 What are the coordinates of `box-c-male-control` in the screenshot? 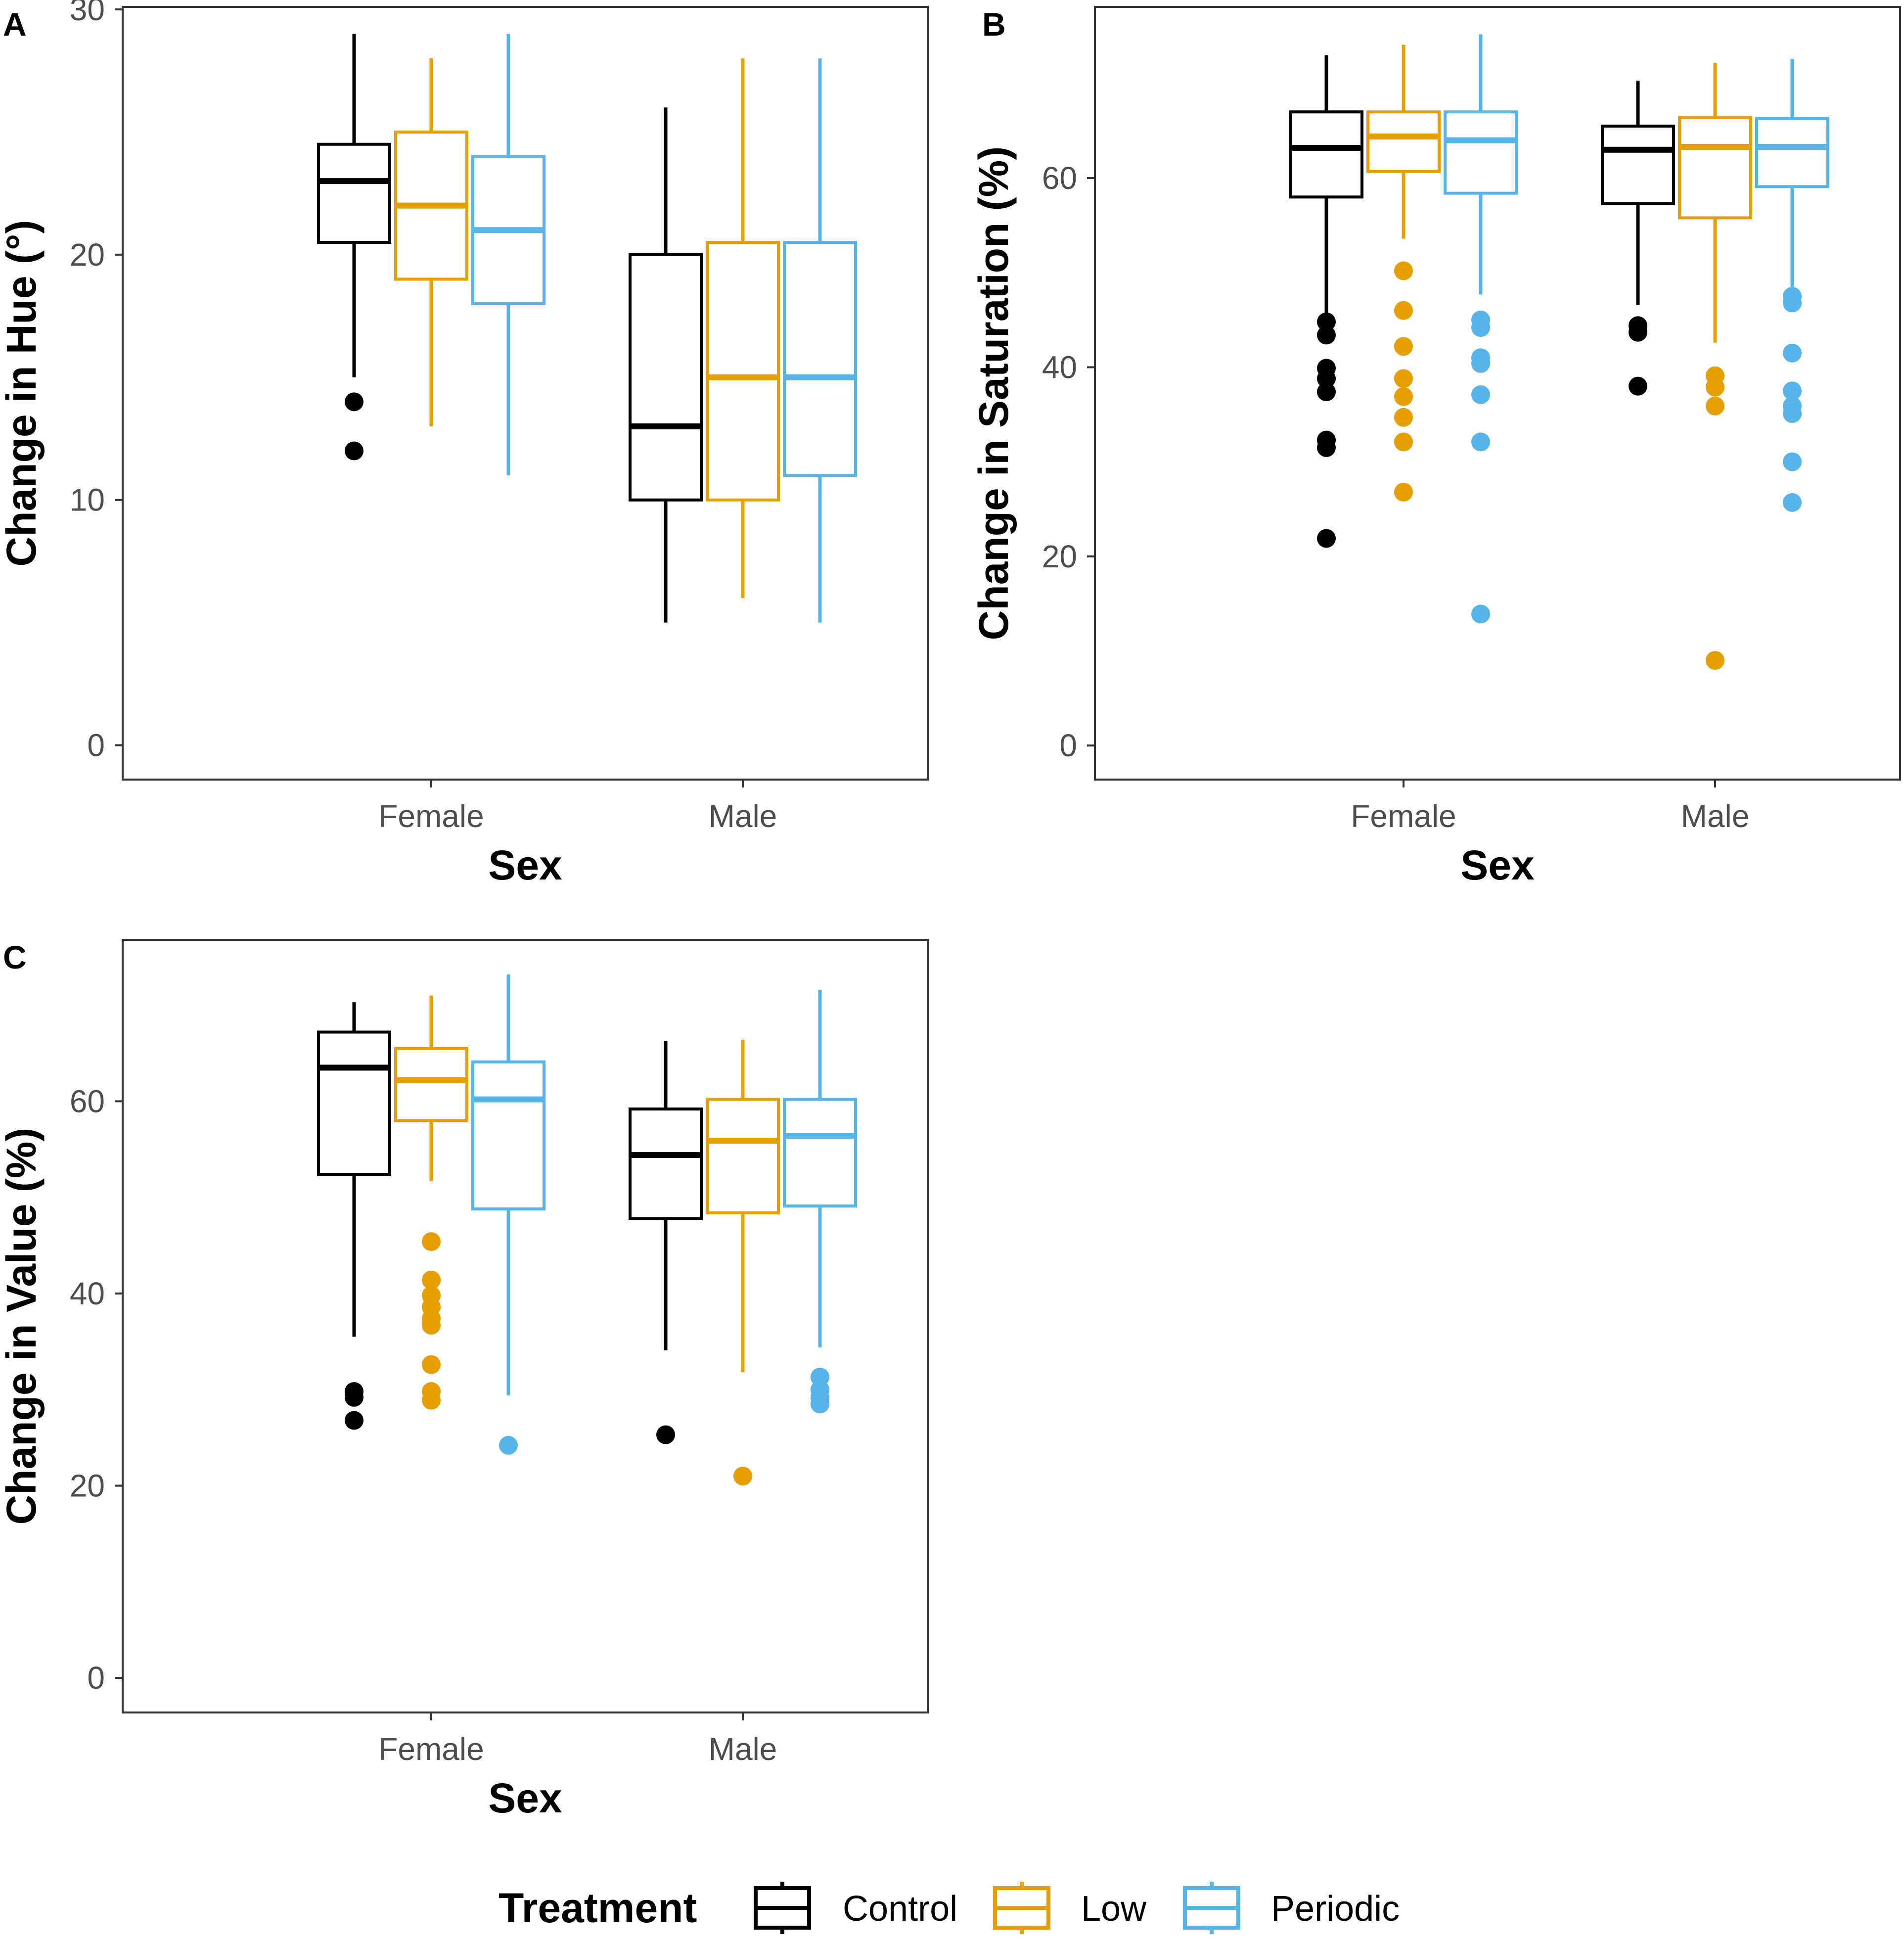 It's located at (666, 1242).